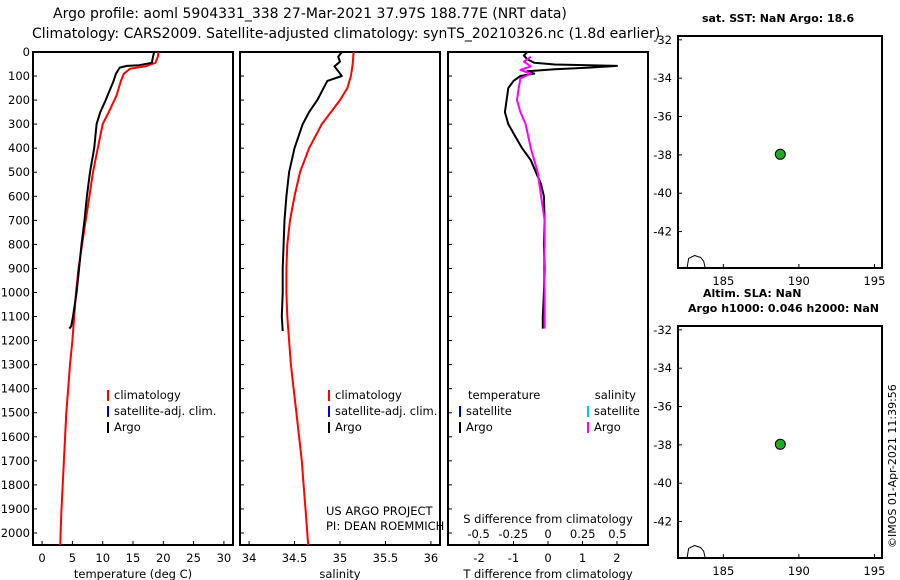 This screenshot has width=900, height=580. What do you see at coordinates (19, 196) in the screenshot?
I see `depth-tick-label: 600` at bounding box center [19, 196].